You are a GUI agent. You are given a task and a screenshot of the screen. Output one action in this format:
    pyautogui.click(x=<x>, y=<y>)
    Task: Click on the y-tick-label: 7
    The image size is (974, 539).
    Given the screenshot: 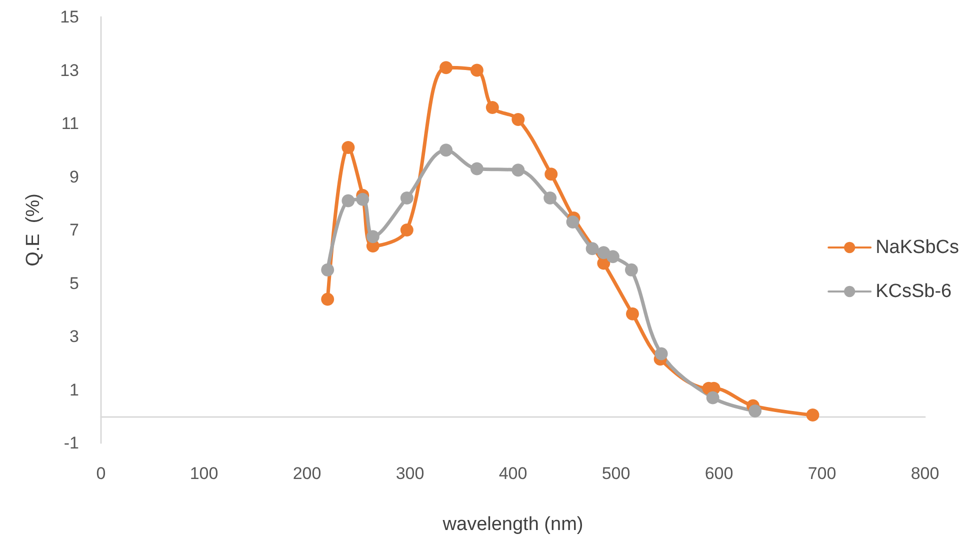 What is the action you would take?
    pyautogui.click(x=74, y=230)
    